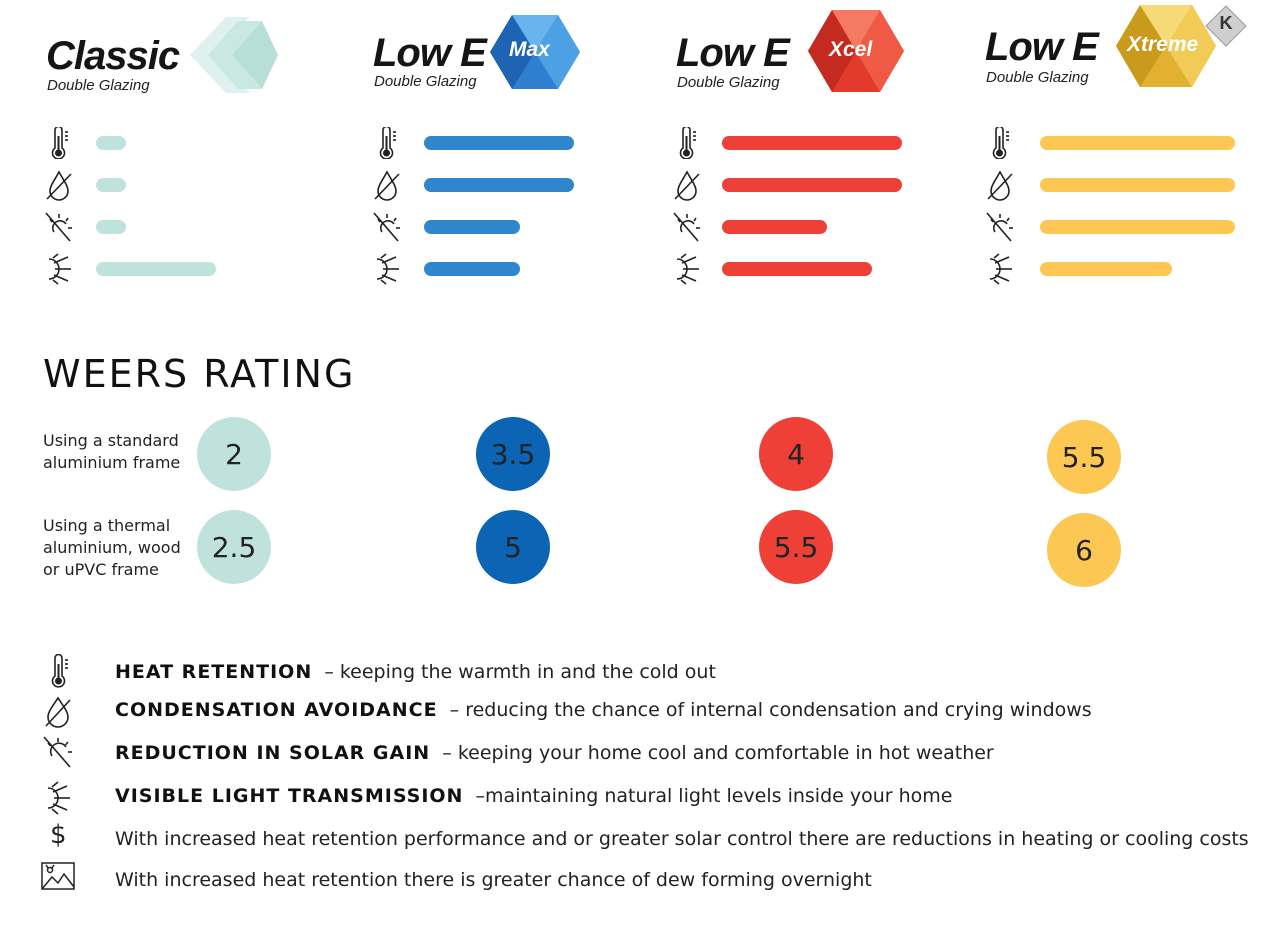 This screenshot has width=1276, height=928. What do you see at coordinates (101, 569) in the screenshot?
I see `frame-label-line: or uPVC frame` at bounding box center [101, 569].